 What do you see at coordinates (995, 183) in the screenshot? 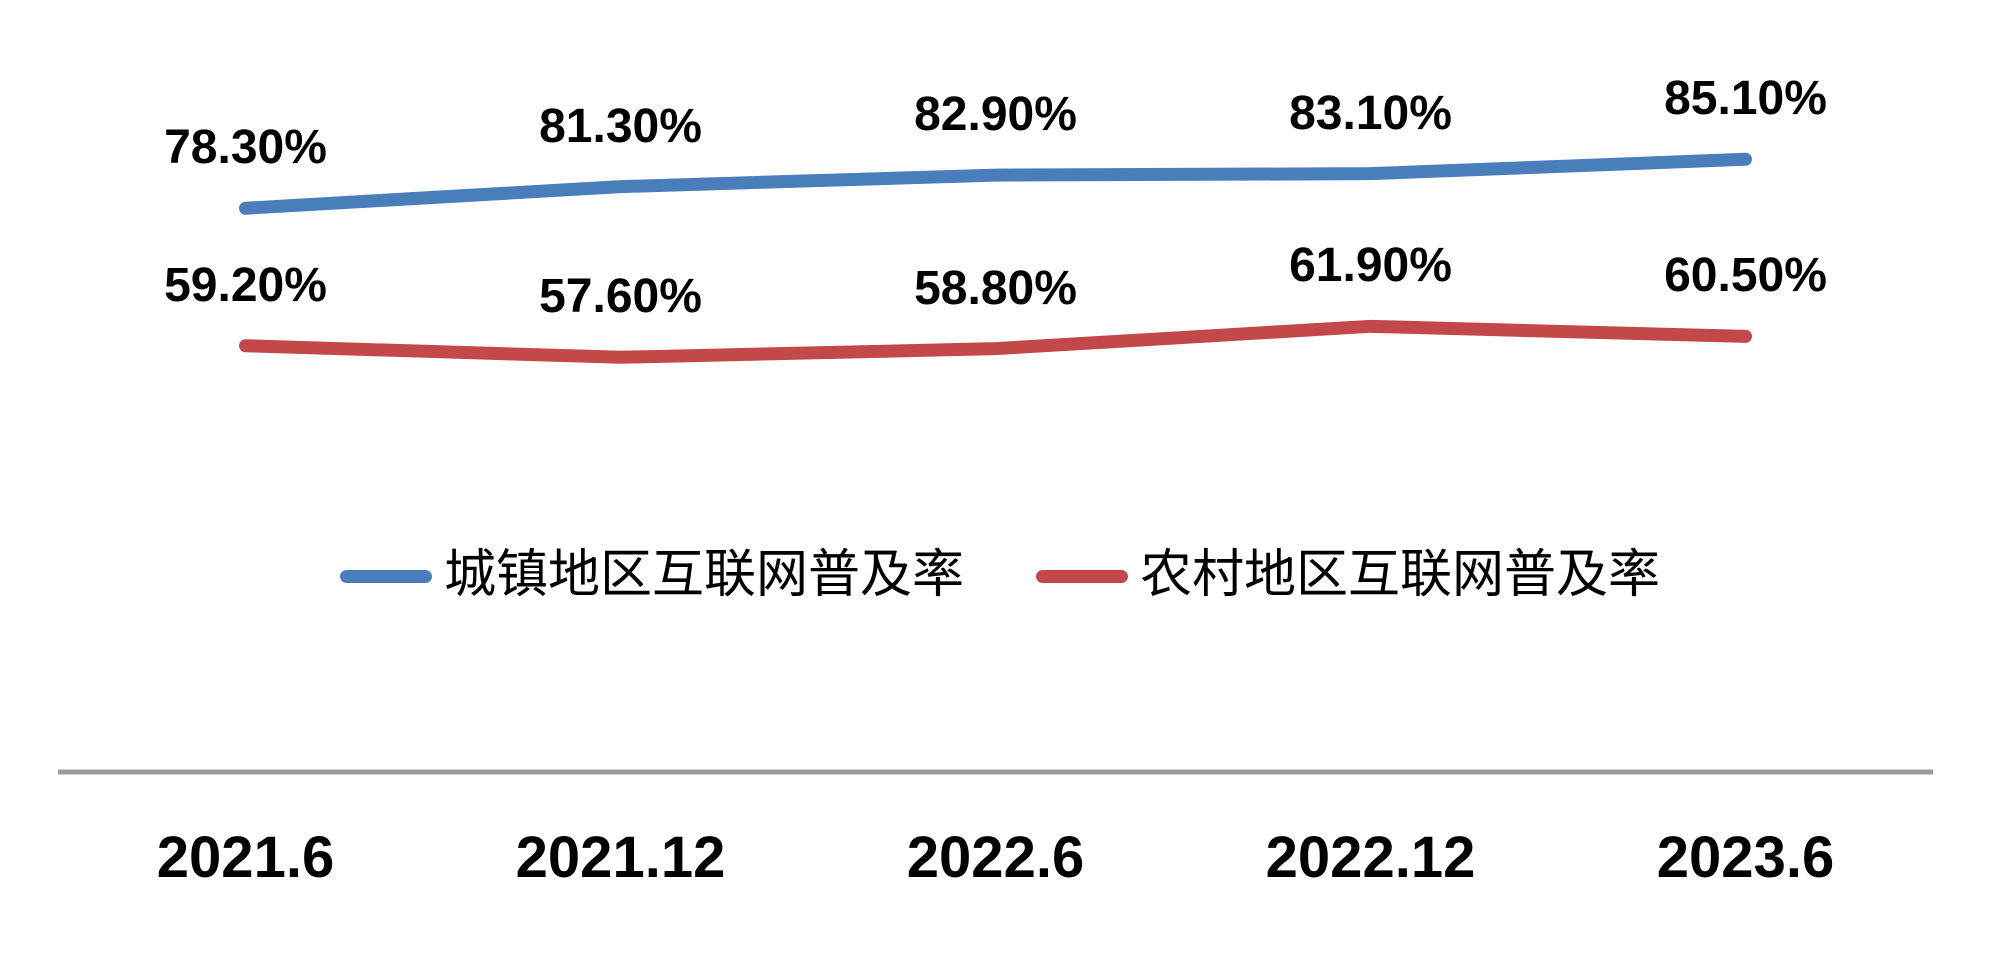
I see `urban-series-line` at bounding box center [995, 183].